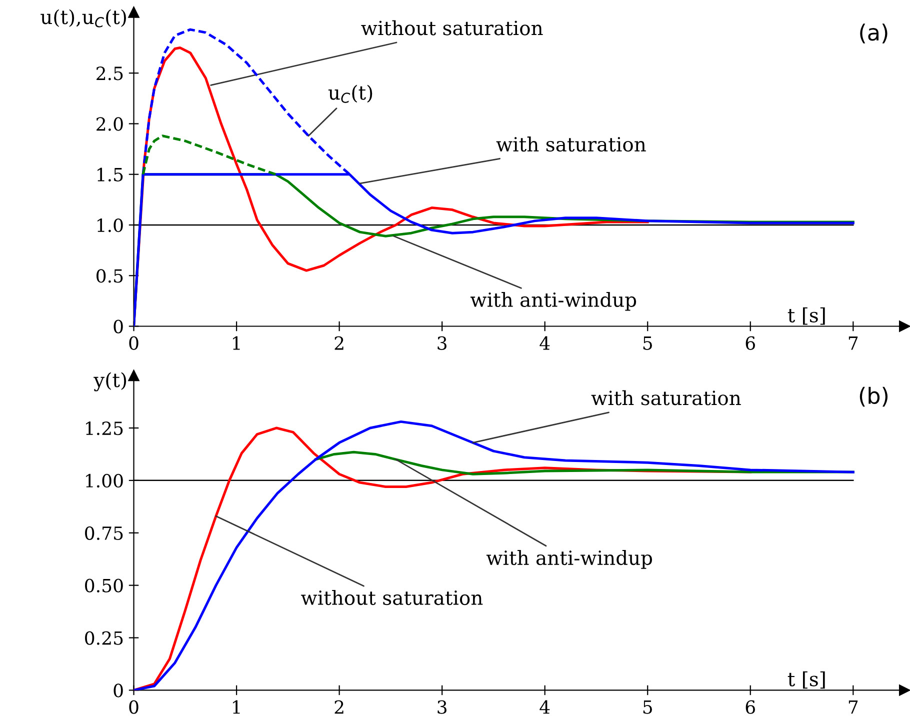 Image resolution: width=910 pixels, height=725 pixels. I want to click on y-tick-label: 1.00, so click(104, 481).